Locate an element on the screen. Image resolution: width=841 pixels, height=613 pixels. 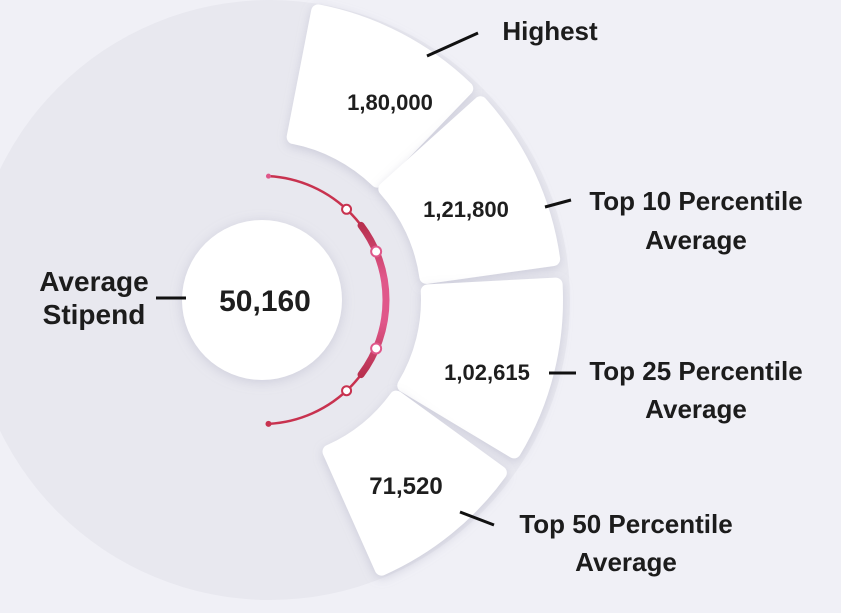
leader-highest is located at coordinates (452, 44).